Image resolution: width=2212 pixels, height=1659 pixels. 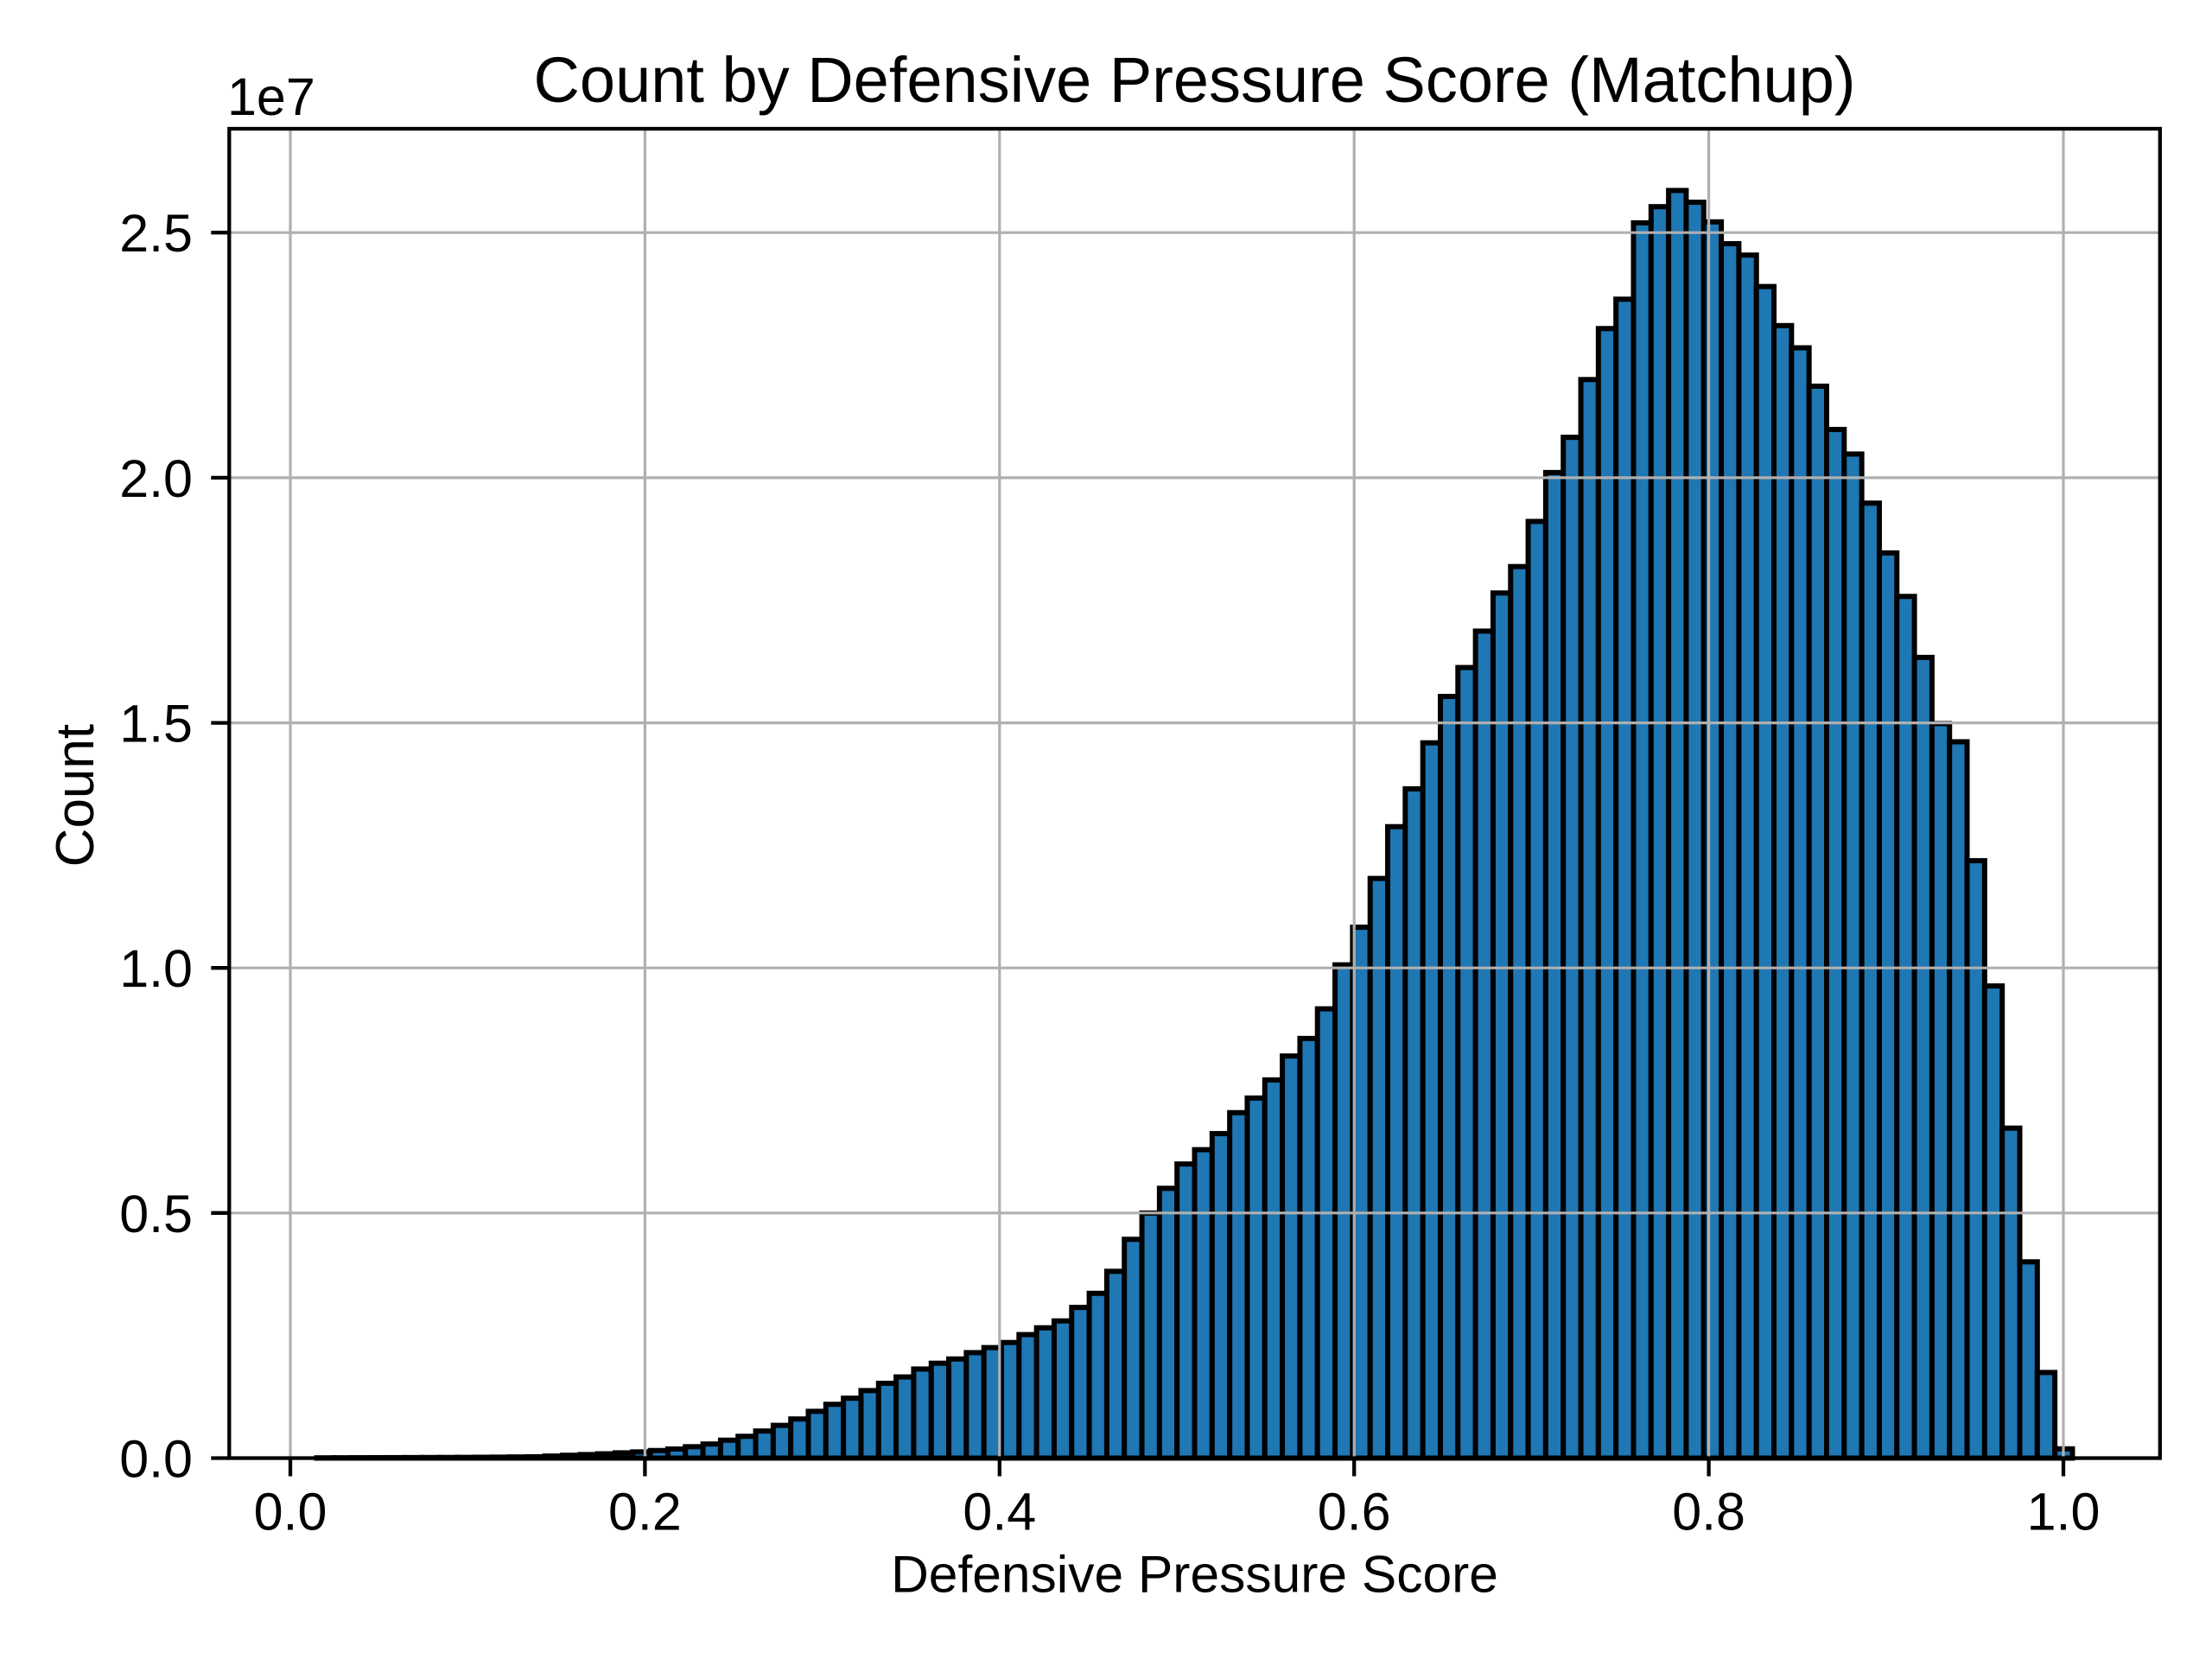 What do you see at coordinates (156, 1214) in the screenshot?
I see `svg-text: 0.5` at bounding box center [156, 1214].